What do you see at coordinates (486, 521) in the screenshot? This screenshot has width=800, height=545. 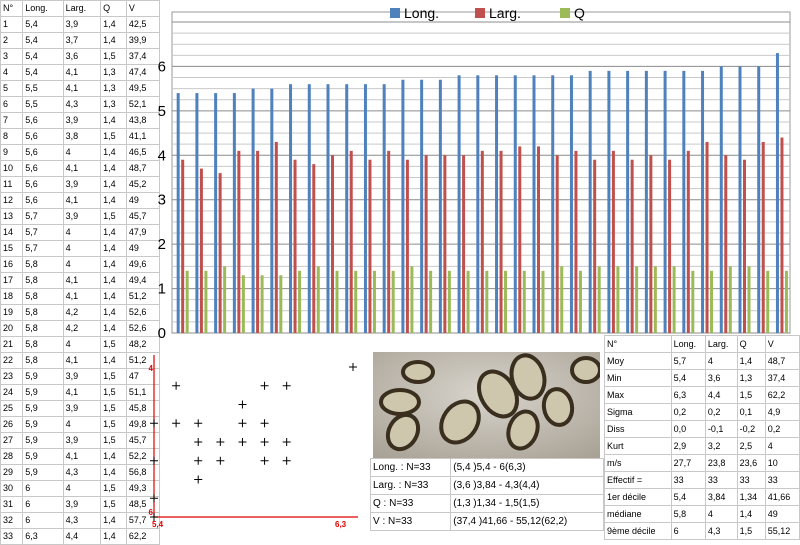 I see `table-row: V : N=33 (37,4 )41,66 - 55,12(62,2)` at bounding box center [486, 521].